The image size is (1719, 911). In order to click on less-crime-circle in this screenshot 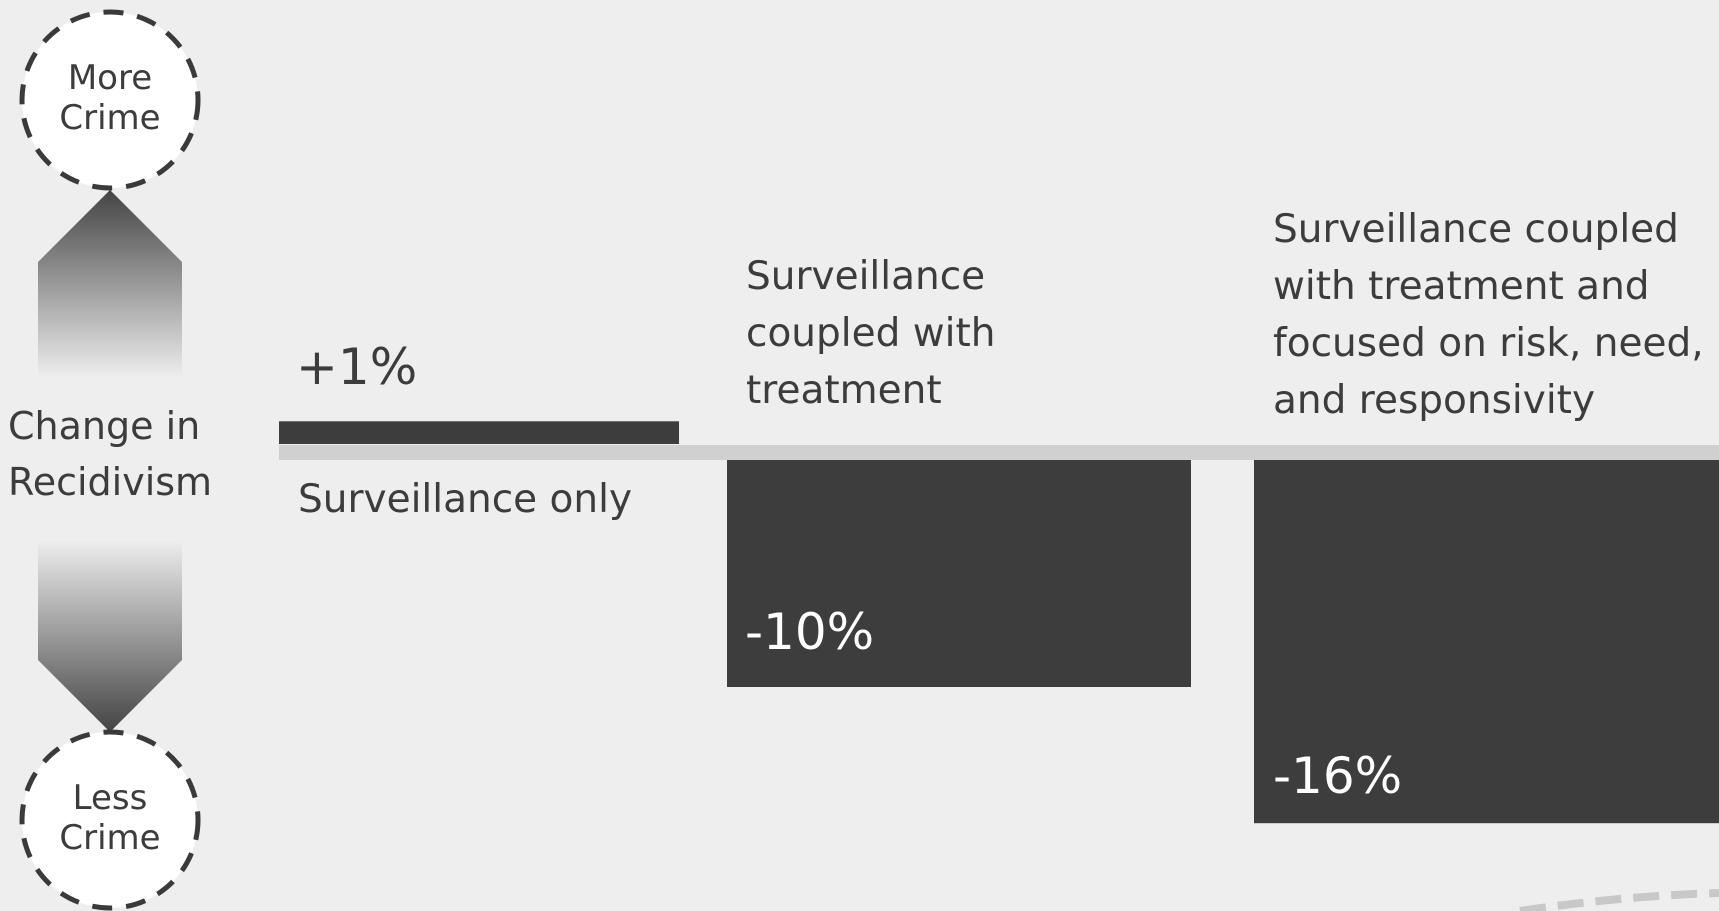, I will do `click(110, 820)`.